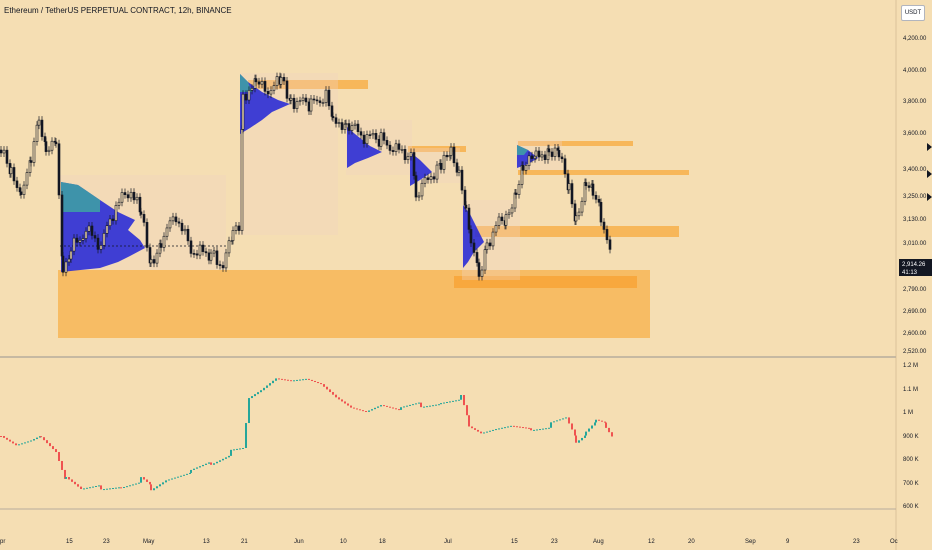 This screenshot has height=550, width=932. What do you see at coordinates (306, 434) in the screenshot?
I see `volume-pane` at bounding box center [306, 434].